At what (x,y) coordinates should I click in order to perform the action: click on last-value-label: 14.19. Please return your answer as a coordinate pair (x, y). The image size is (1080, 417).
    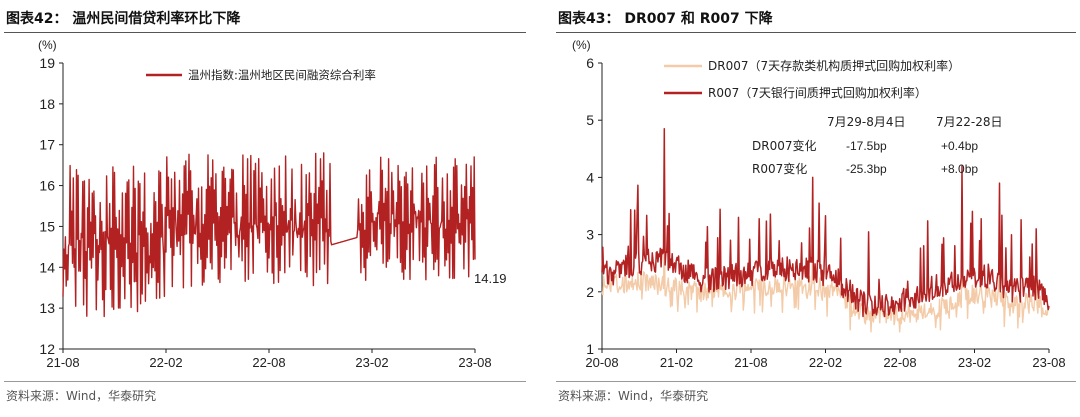
    Looking at the image, I should click on (490, 278).